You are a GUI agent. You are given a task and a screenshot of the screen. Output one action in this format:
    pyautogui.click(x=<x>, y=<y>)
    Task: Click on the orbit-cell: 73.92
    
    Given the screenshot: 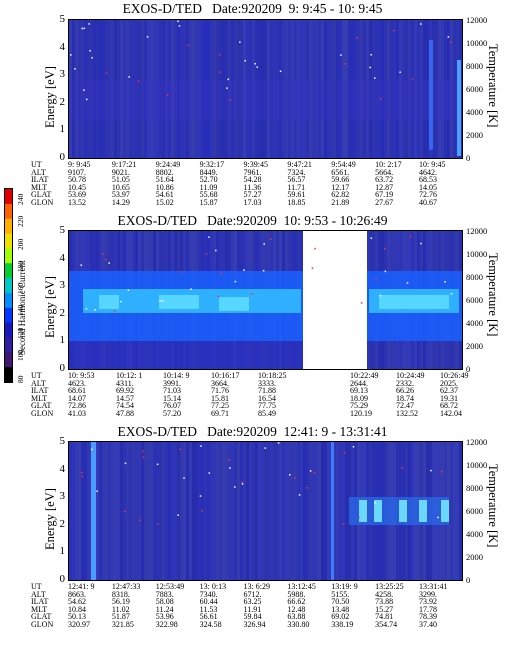 What is the action you would take?
    pyautogui.click(x=428, y=602)
    